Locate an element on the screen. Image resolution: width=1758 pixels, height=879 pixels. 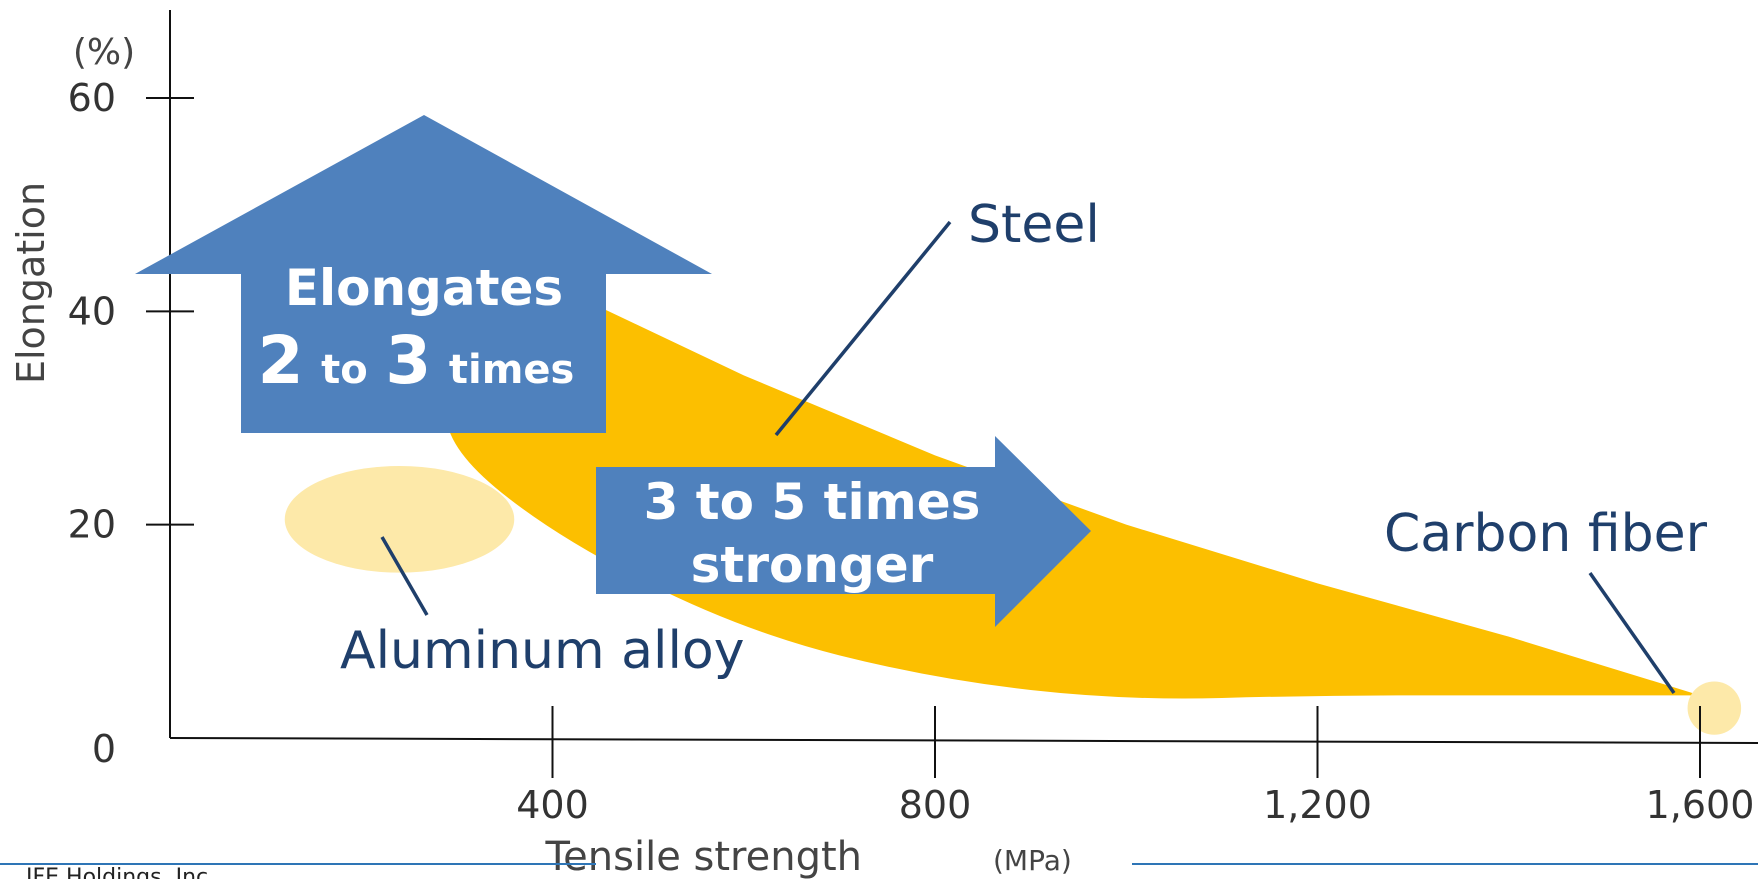
y-axis-title: Elongation is located at coordinates (31, 283).